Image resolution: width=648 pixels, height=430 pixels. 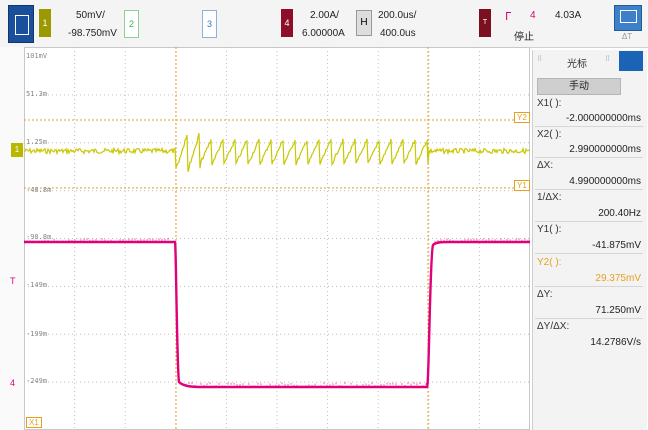 I want to click on cursor-tag-y1: Y1, so click(x=522, y=185).